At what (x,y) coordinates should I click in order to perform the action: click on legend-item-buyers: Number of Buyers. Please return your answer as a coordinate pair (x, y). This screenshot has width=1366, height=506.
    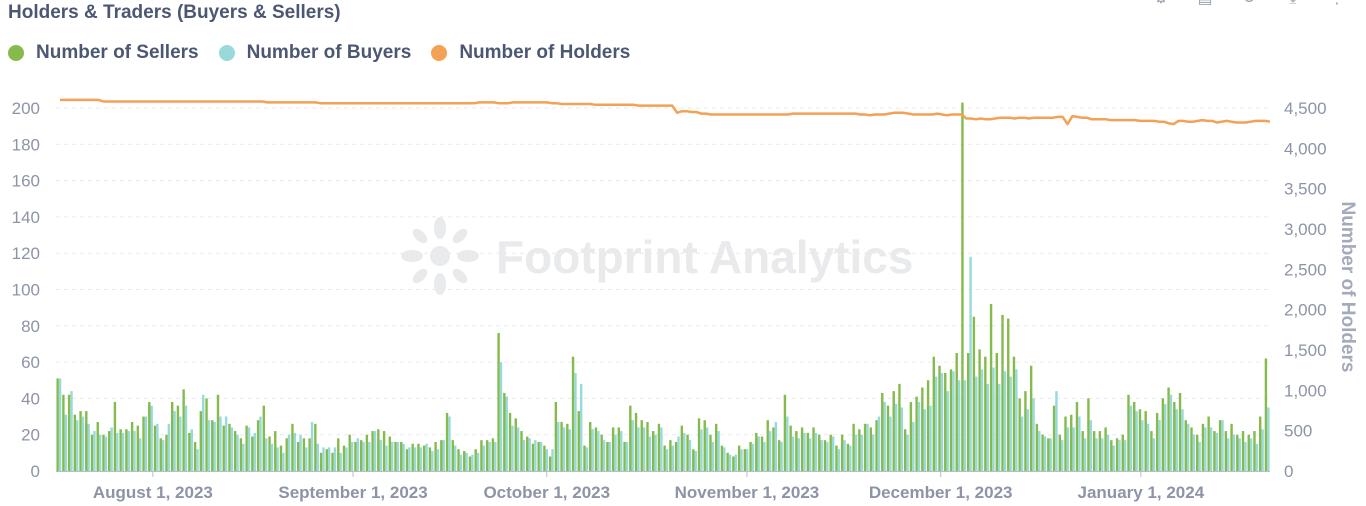
    Looking at the image, I should click on (314, 53).